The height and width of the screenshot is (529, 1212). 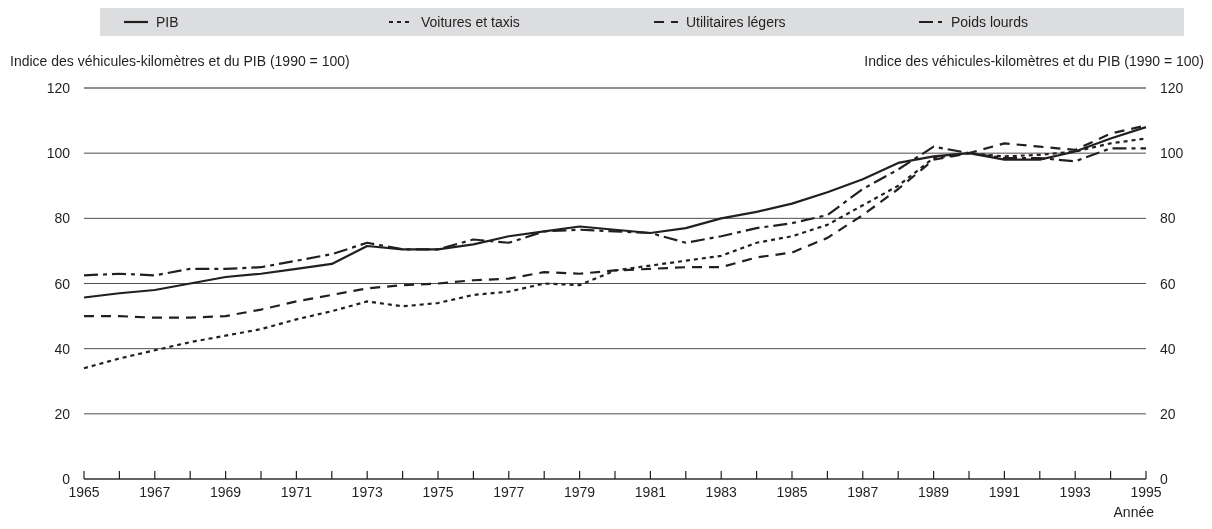 What do you see at coordinates (792, 492) in the screenshot?
I see `x-tick-label: 1985` at bounding box center [792, 492].